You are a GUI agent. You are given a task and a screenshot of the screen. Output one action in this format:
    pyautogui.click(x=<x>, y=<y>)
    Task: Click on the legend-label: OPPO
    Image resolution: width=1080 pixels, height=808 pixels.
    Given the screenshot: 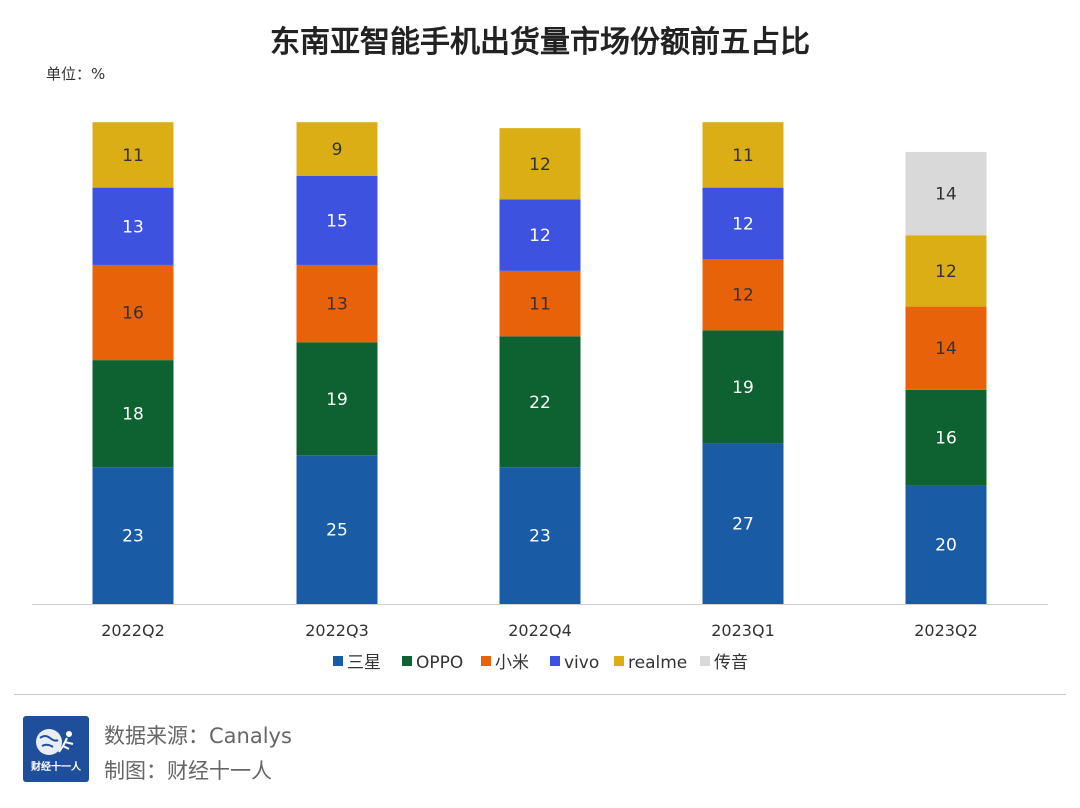 What is the action you would take?
    pyautogui.click(x=439, y=663)
    